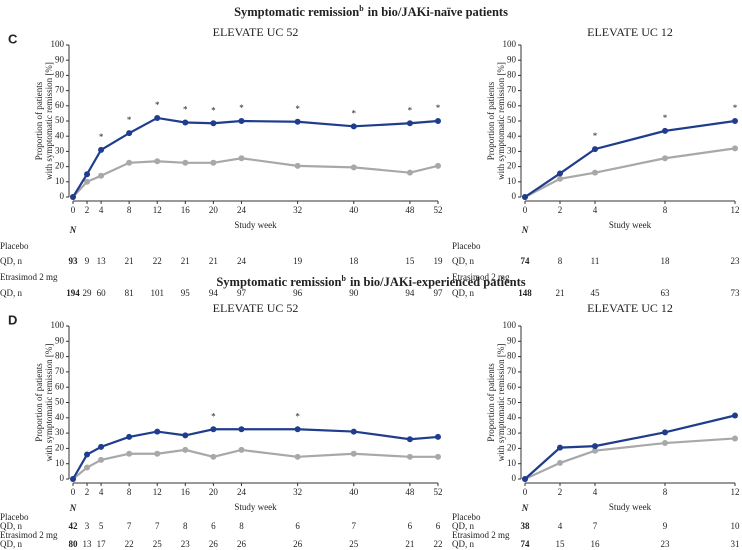  What do you see at coordinates (186, 210) in the screenshot?
I see `x-tick-label: 16` at bounding box center [186, 210].